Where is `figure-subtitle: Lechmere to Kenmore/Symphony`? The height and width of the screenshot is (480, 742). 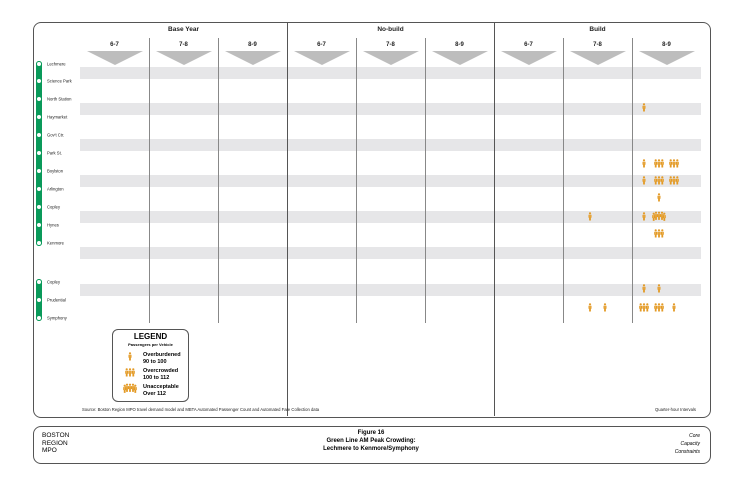
figure-subtitle: Lechmere to Kenmore/Symphony is located at coordinates (371, 449).